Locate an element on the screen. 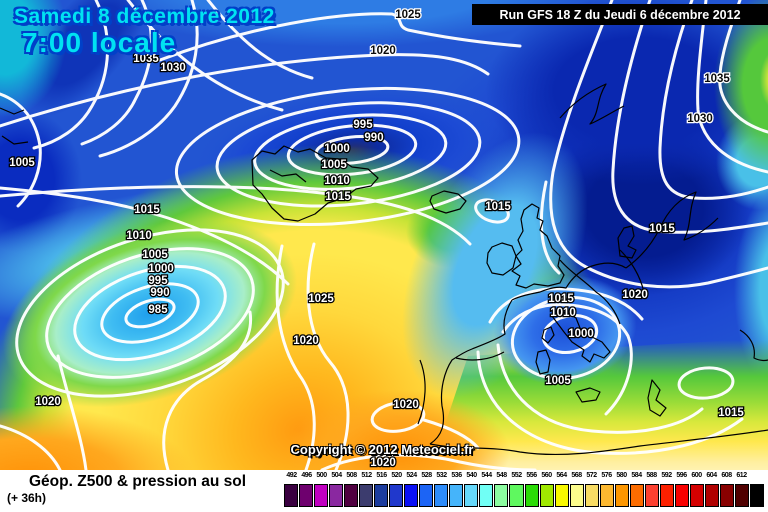 This screenshot has height=512, width=768. colorbar-tick-label: 612 is located at coordinates (741, 475).